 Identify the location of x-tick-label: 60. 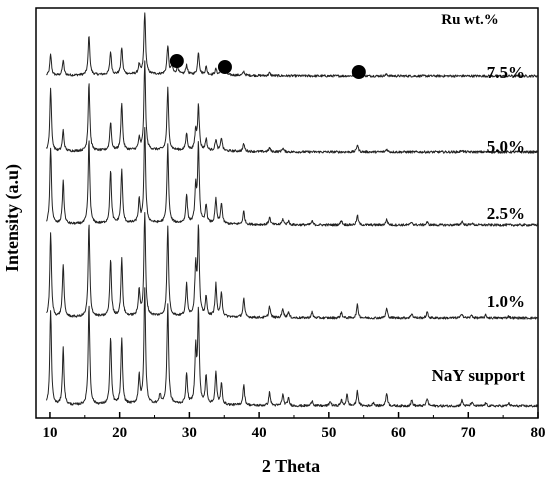
(398, 433).